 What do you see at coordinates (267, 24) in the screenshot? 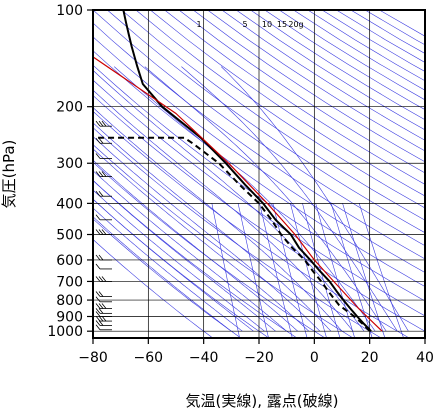
I see `mixing-ratio-label: 10` at bounding box center [267, 24].